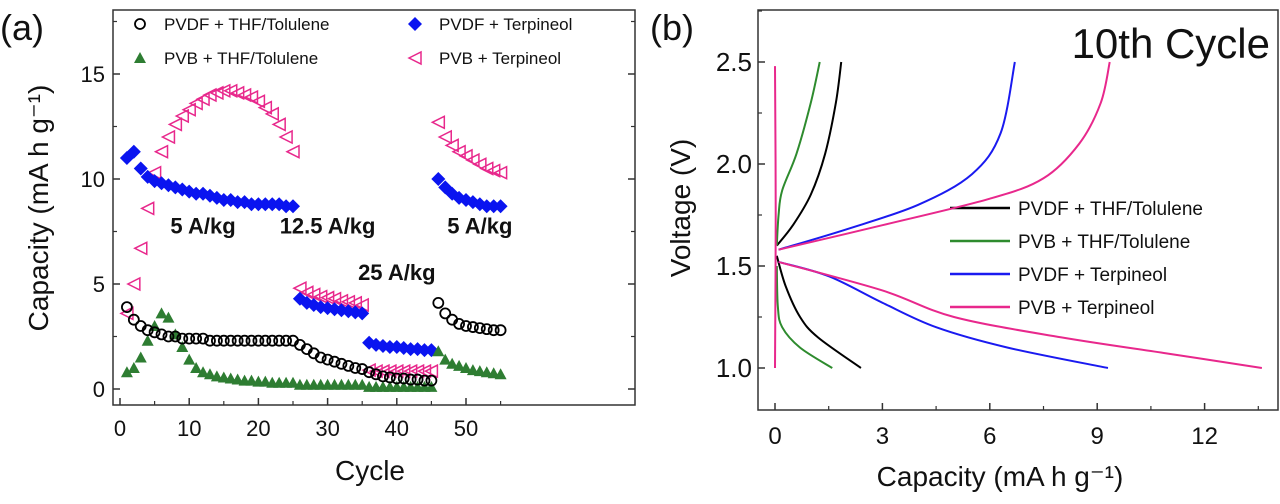 This screenshot has width=1280, height=504. What do you see at coordinates (327, 428) in the screenshot?
I see `x-tick-label: 30` at bounding box center [327, 428].